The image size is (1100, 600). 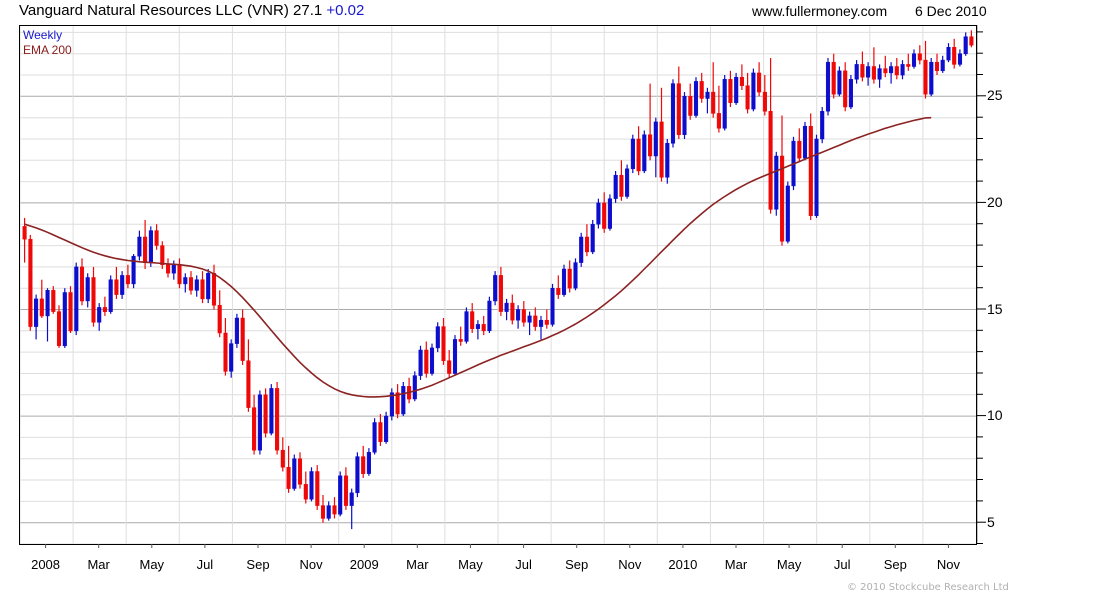 I want to click on y-axis: 5 10 15 20 25, so click(x=1006, y=284).